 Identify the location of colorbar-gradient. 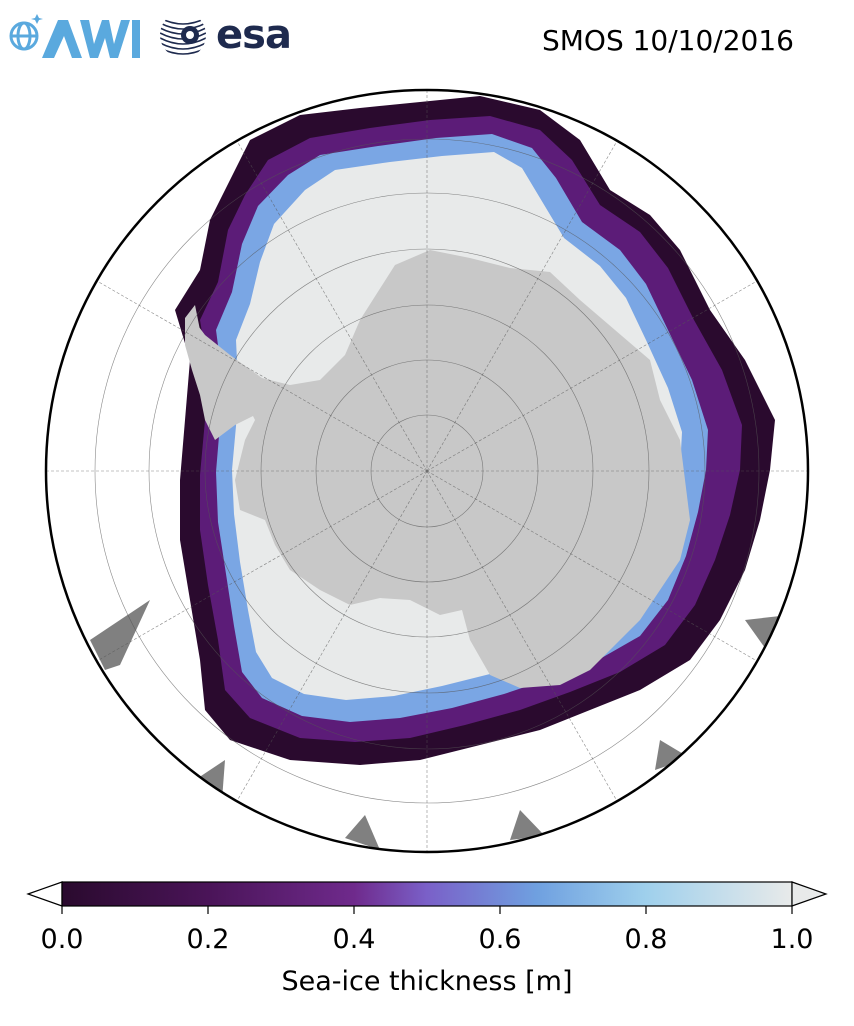
(427, 894).